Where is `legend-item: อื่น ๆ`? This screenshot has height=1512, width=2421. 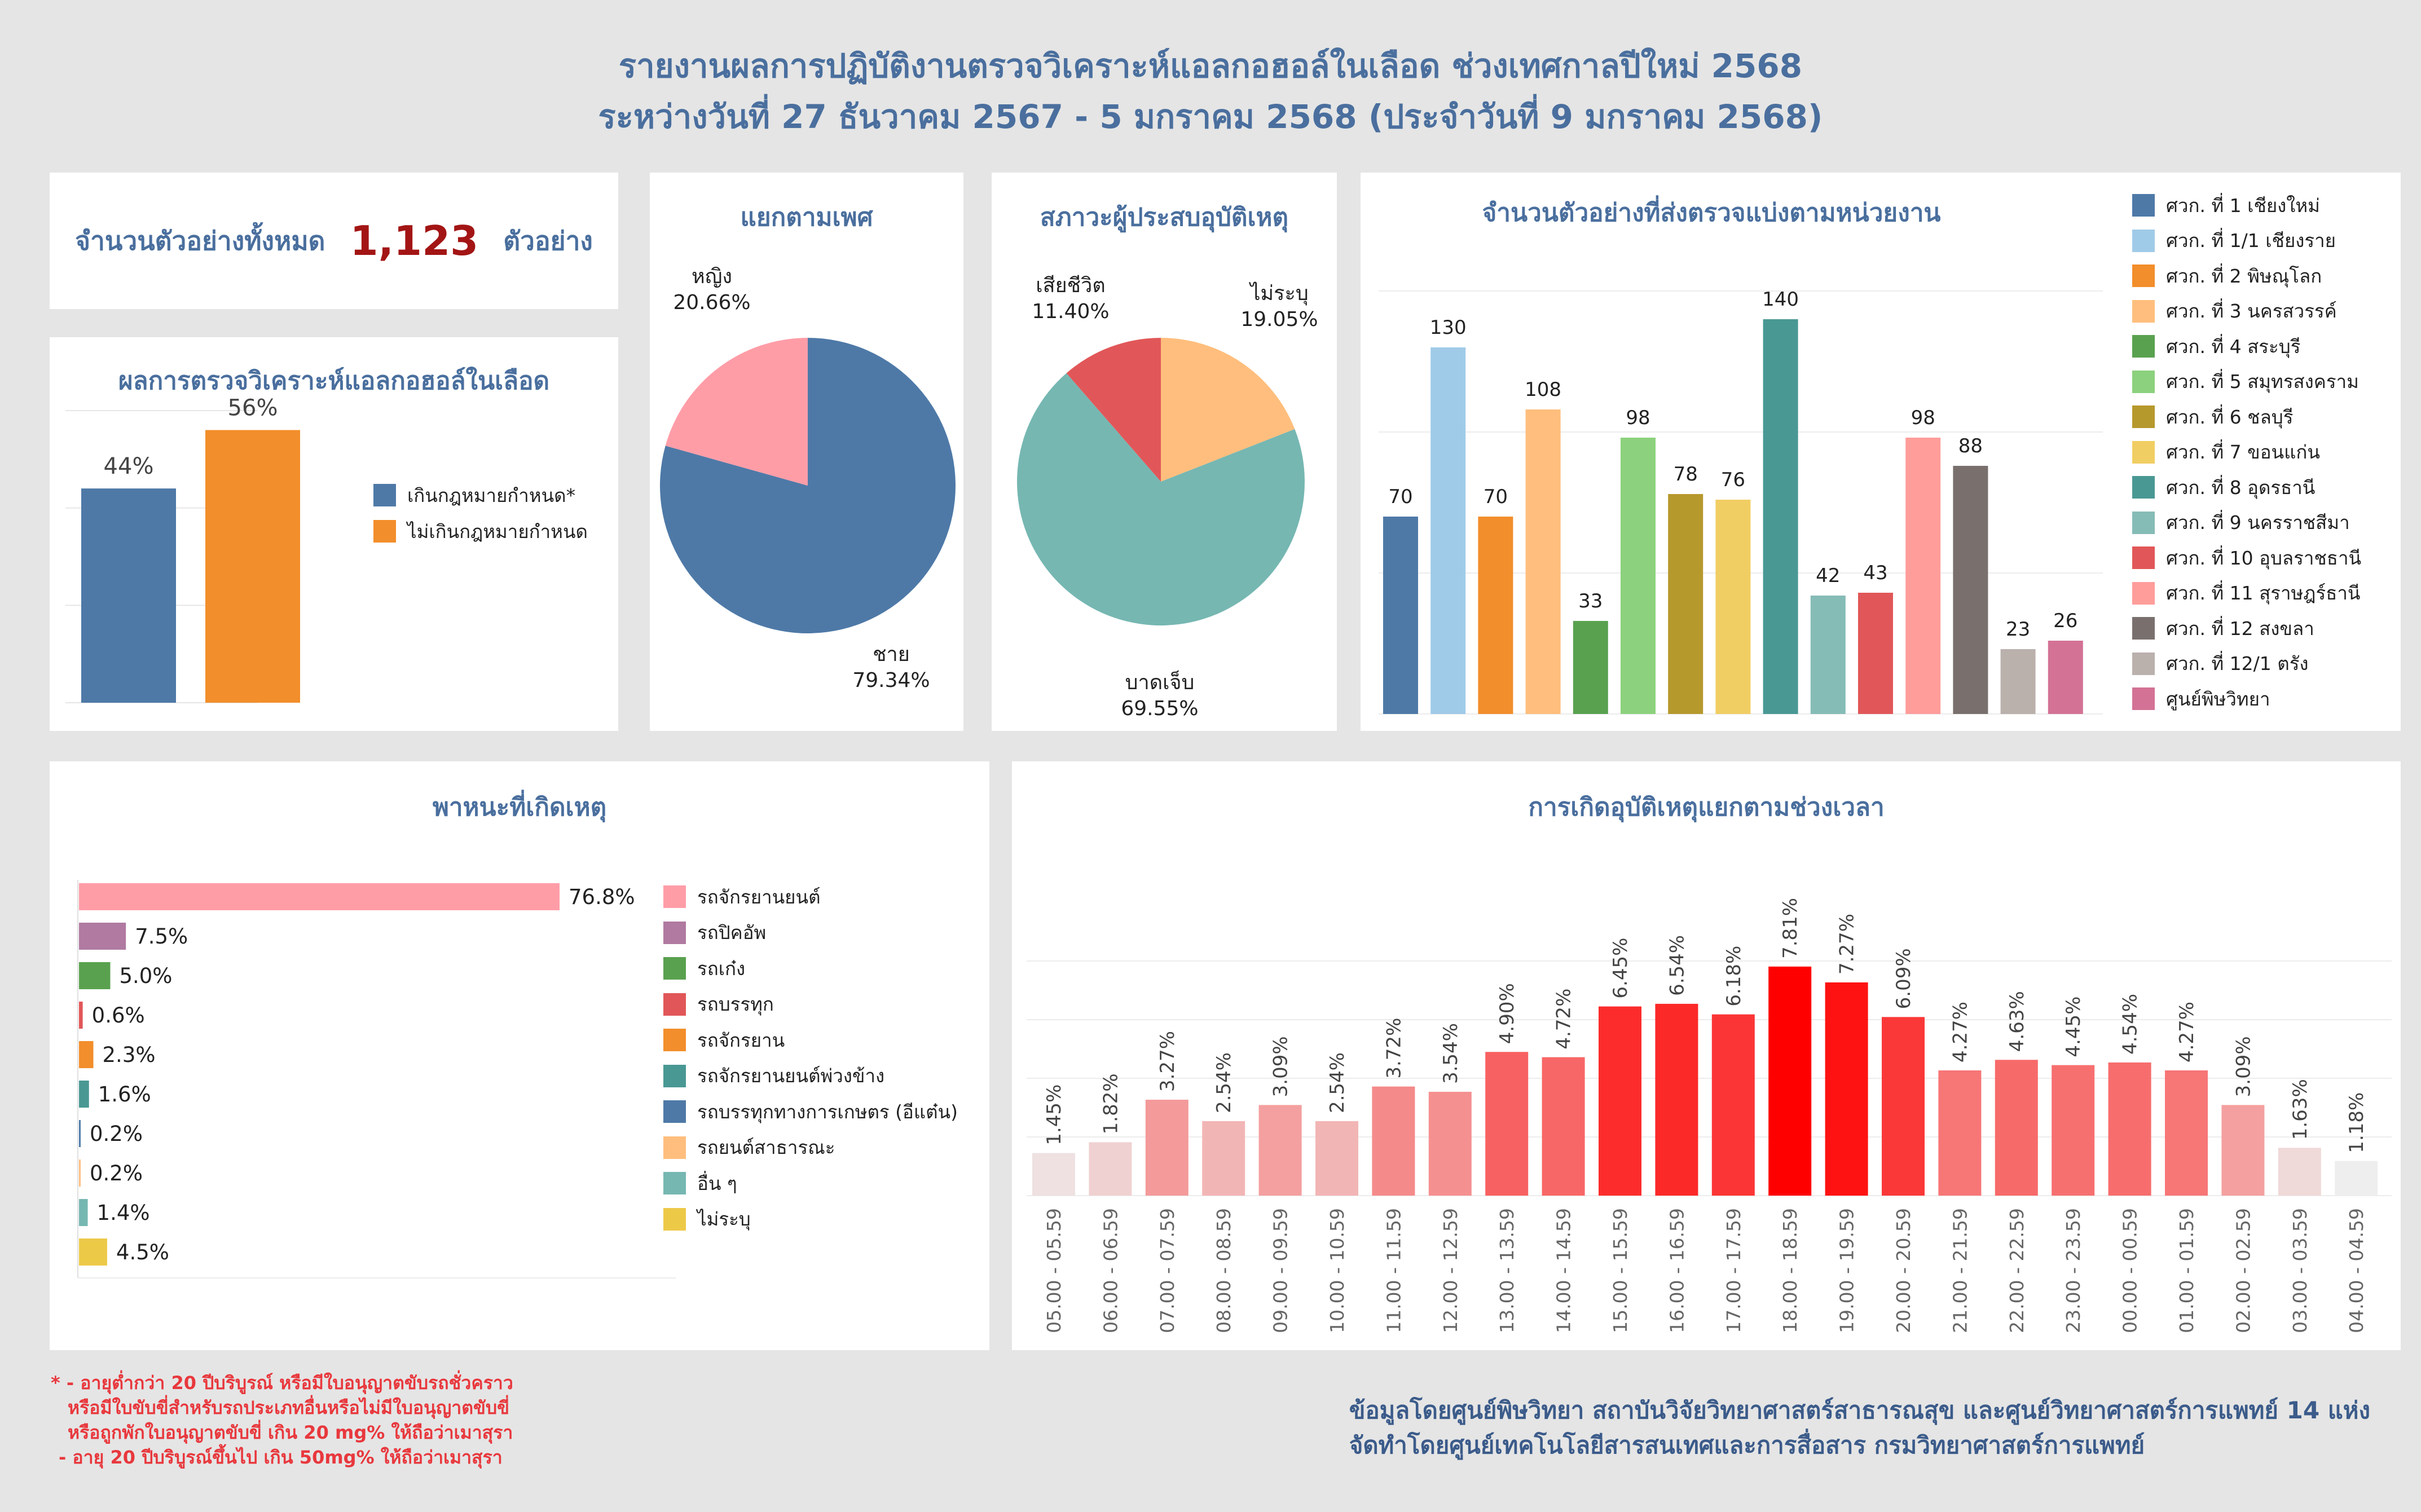
legend-item: อื่น ๆ is located at coordinates (700, 1184).